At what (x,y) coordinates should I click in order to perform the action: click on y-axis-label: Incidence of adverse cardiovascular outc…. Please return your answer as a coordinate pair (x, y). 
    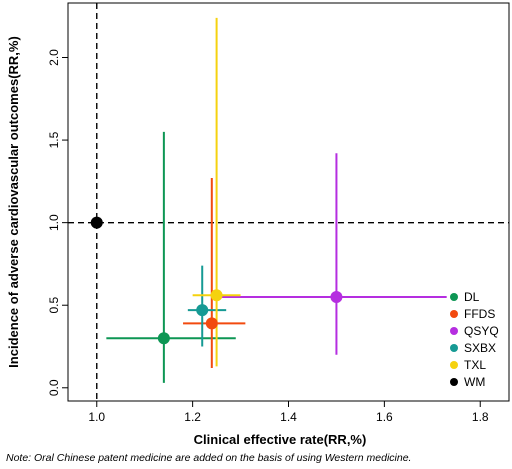
    Looking at the image, I should click on (13, 202).